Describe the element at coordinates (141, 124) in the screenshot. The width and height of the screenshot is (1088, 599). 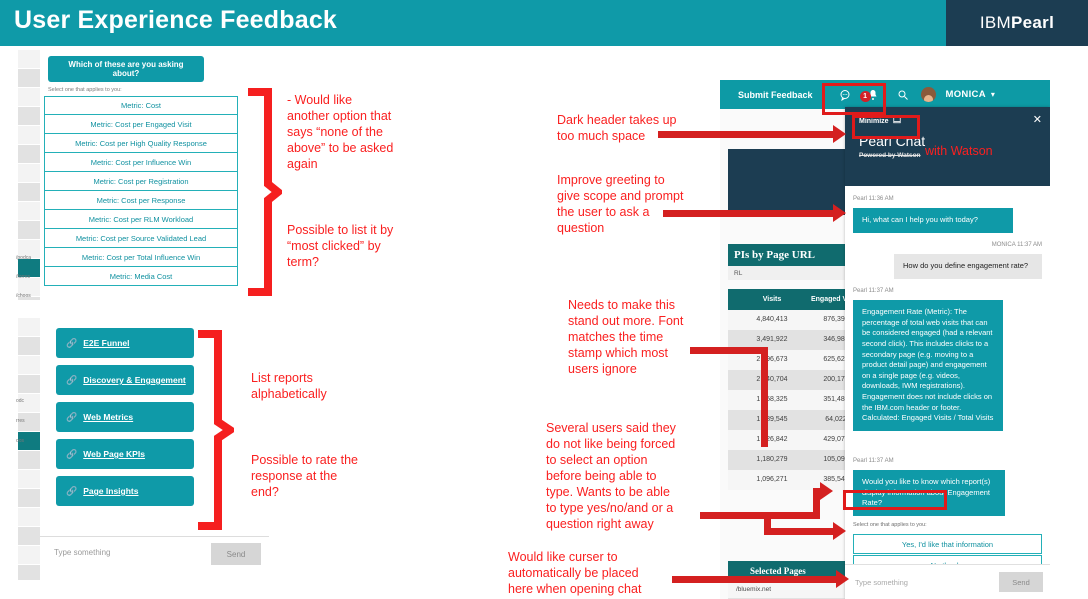
I see `option-item: Metric: Cost per Engaged Visit` at that location.